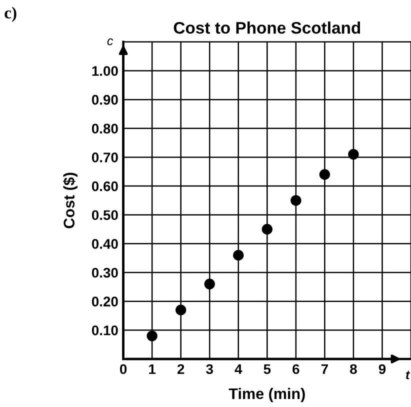 Image resolution: width=411 pixels, height=407 pixels. I want to click on y-tick-label: 1.00, so click(105, 71).